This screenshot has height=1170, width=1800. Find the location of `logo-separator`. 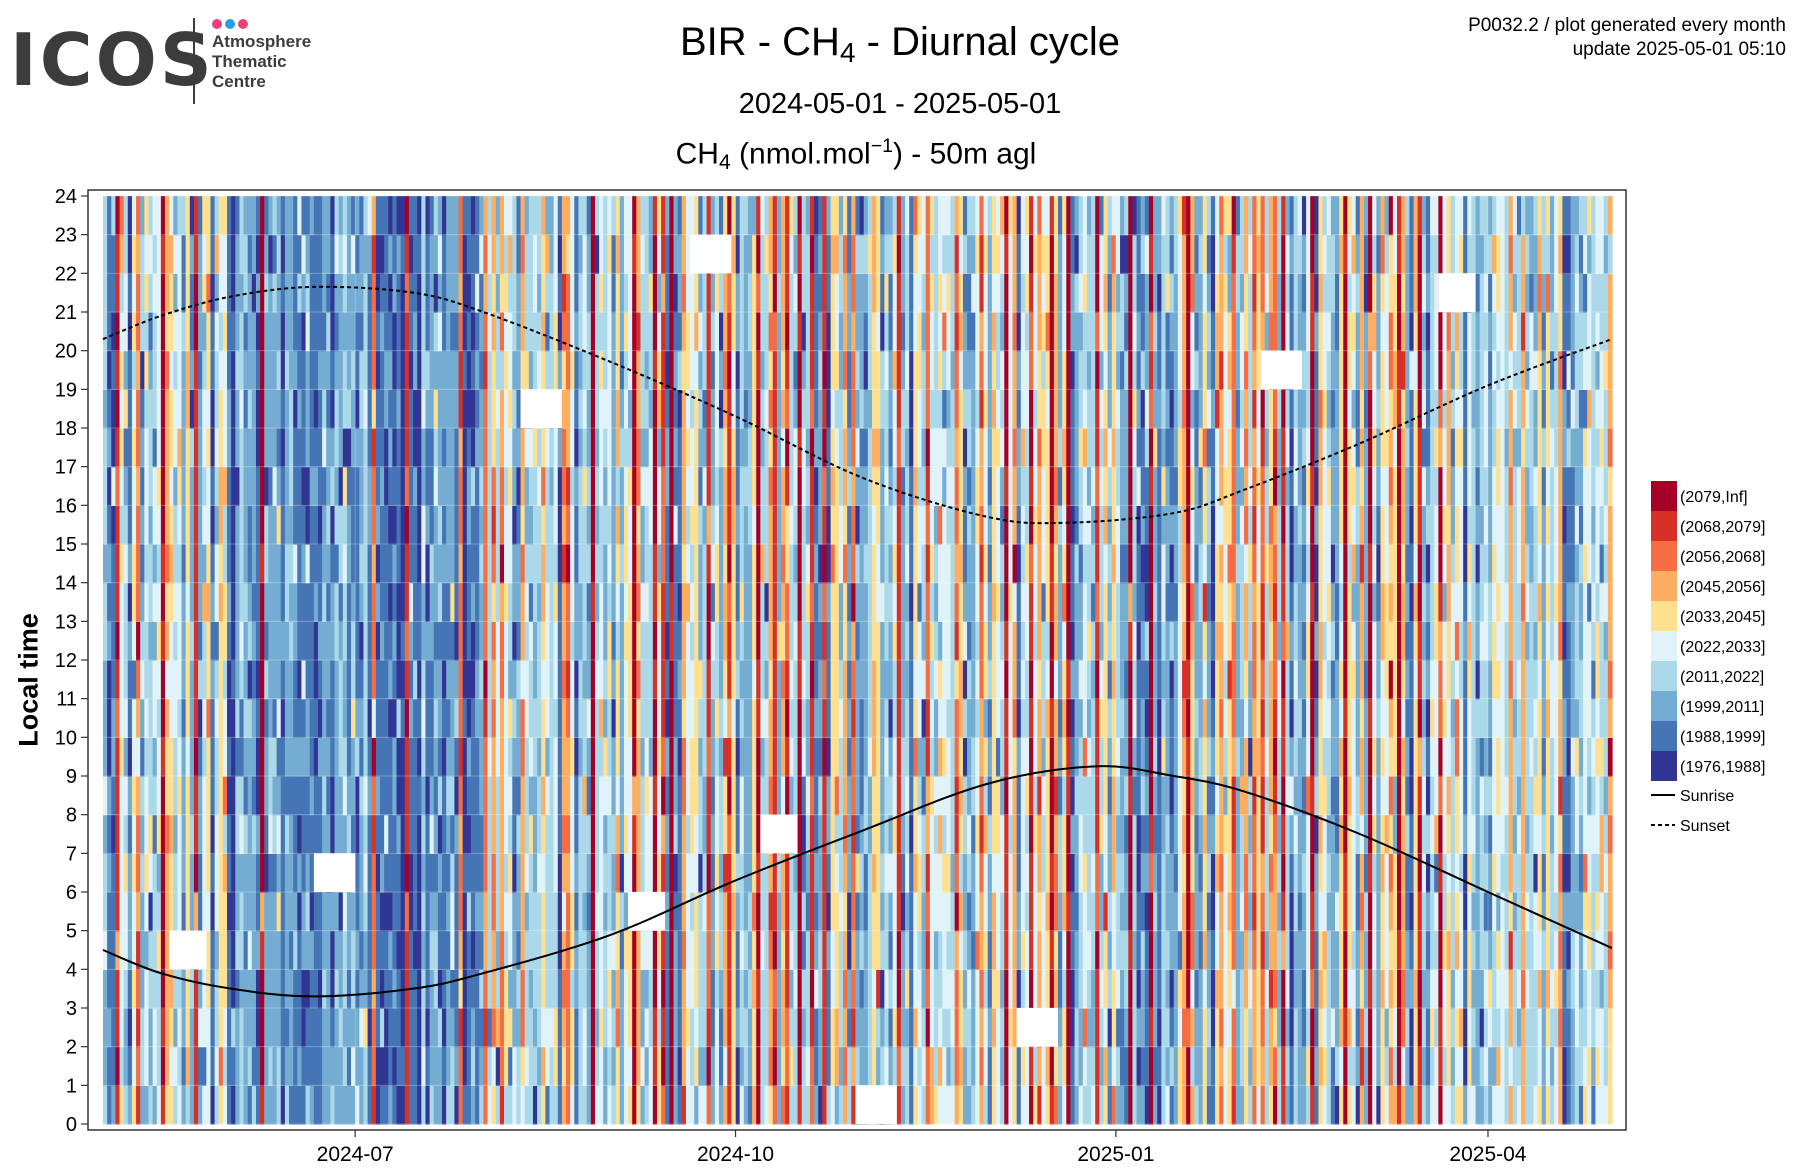

logo-separator is located at coordinates (194, 61).